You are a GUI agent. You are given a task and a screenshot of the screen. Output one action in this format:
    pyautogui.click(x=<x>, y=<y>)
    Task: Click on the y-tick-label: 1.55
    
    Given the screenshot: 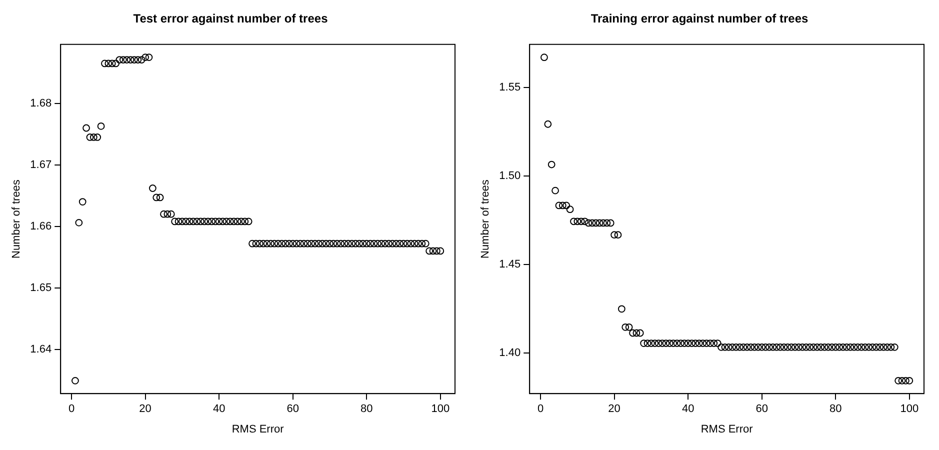 What is the action you would take?
    pyautogui.click(x=510, y=87)
    